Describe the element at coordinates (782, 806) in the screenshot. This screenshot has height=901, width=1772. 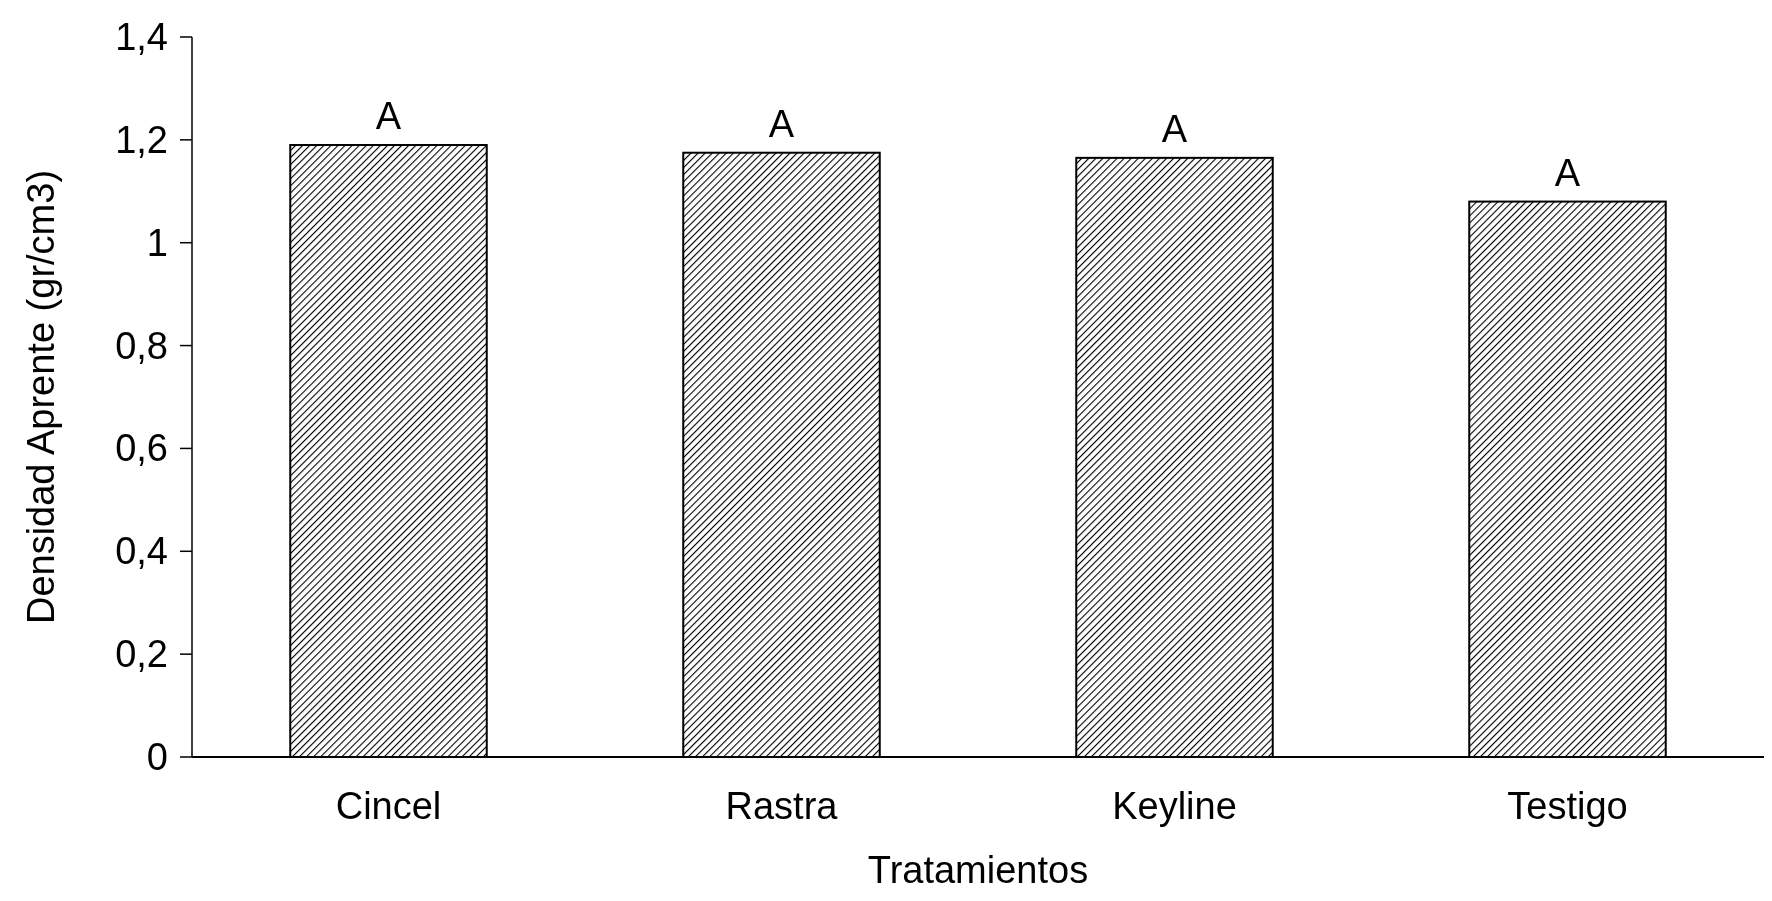
I see `x-tick-label: Rastra` at that location.